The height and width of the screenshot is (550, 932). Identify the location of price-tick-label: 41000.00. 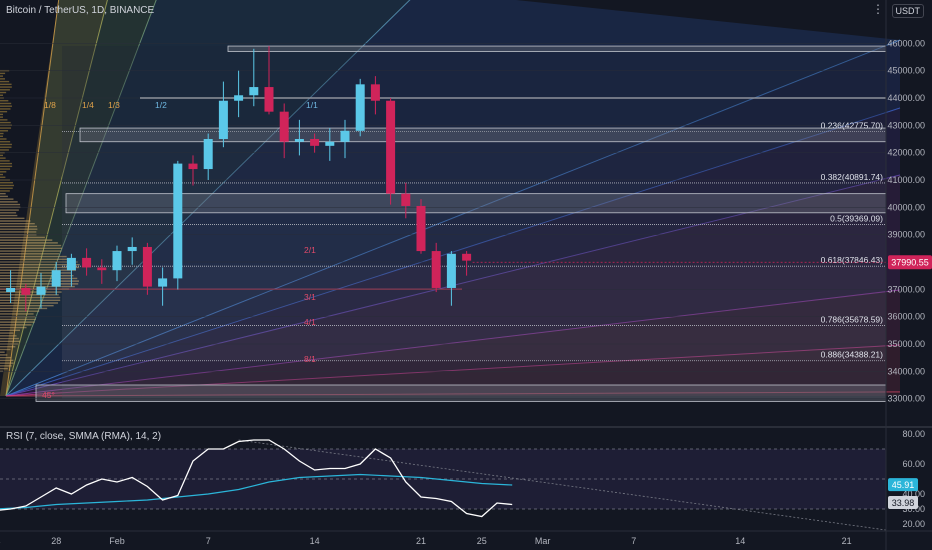
(906, 180).